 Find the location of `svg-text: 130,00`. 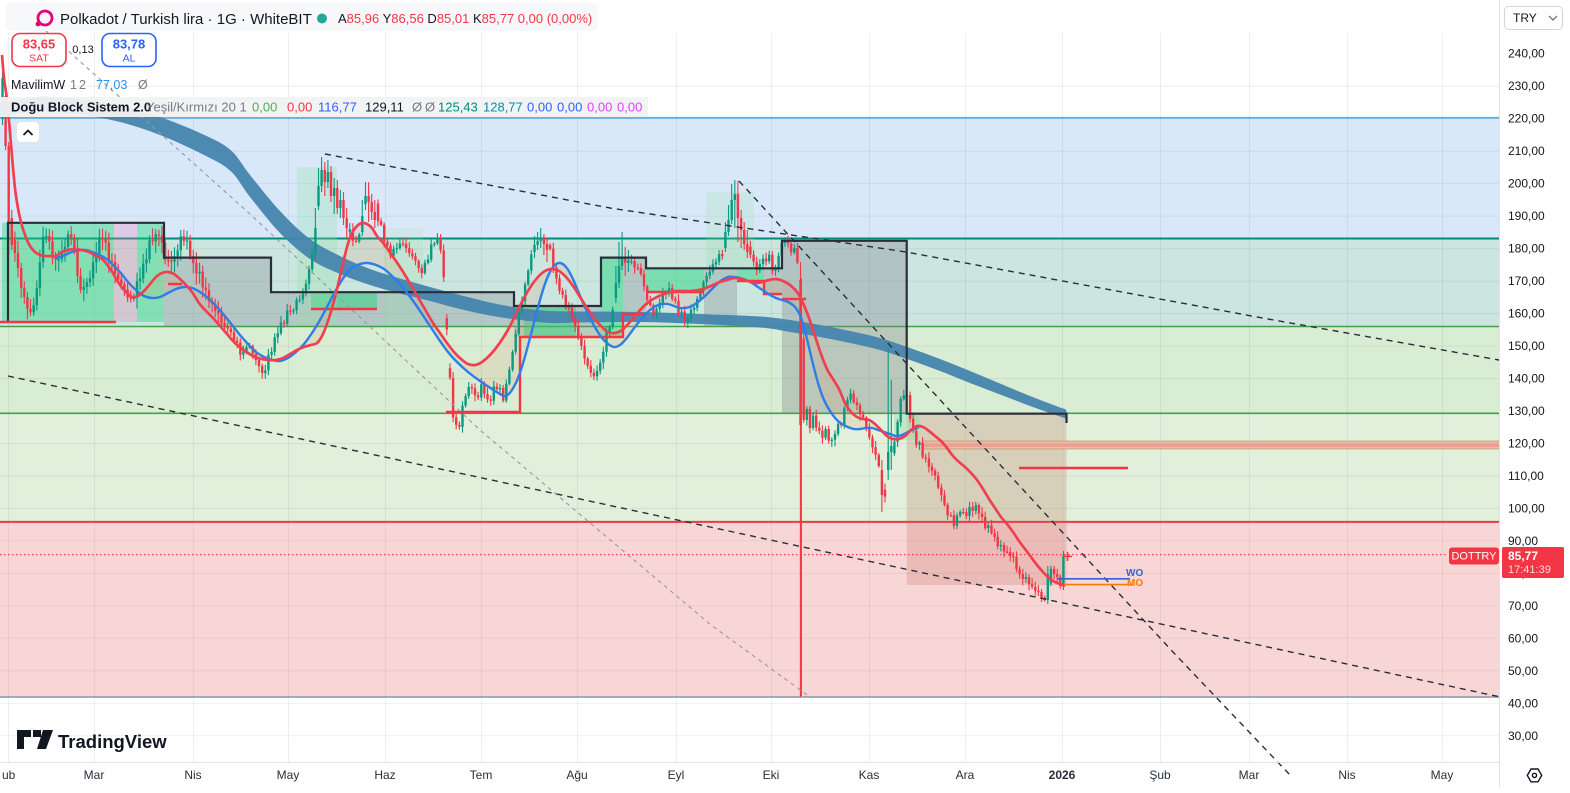

svg-text: 130,00 is located at coordinates (1526, 411).